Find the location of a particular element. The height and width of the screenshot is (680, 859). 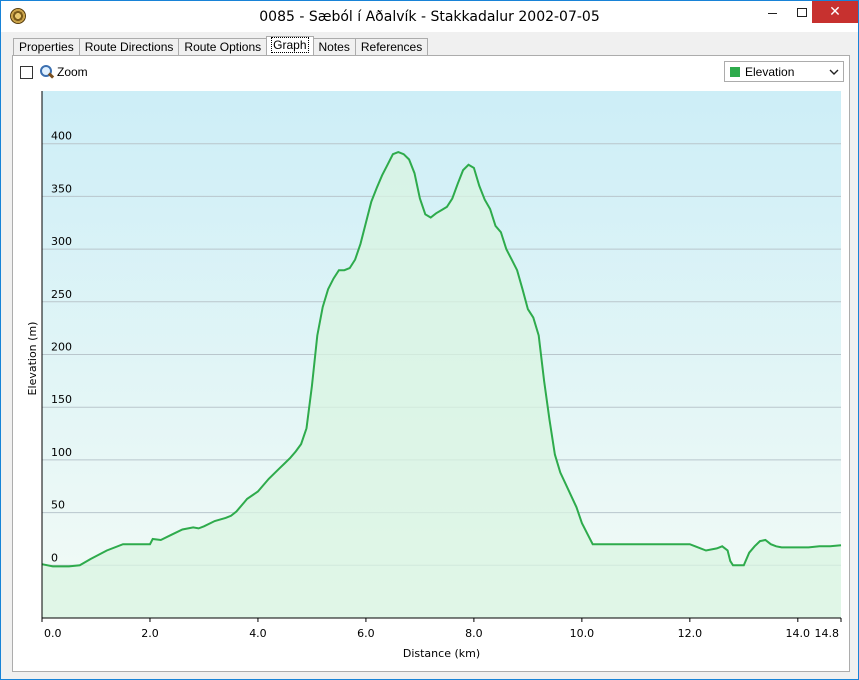

series-dropdown-value: Elevation is located at coordinates (770, 71).